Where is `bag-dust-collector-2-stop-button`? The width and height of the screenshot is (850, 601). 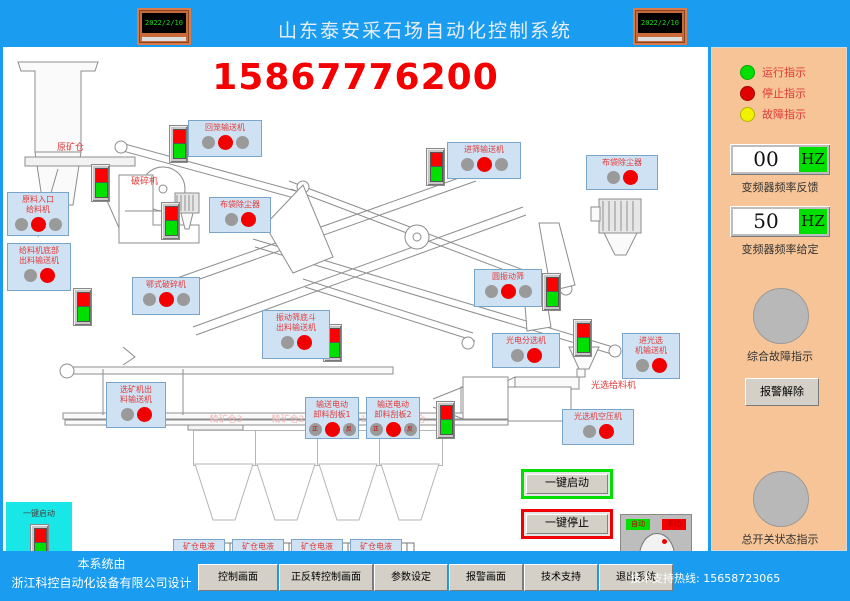 bag-dust-collector-2-stop-button is located at coordinates (630, 177).